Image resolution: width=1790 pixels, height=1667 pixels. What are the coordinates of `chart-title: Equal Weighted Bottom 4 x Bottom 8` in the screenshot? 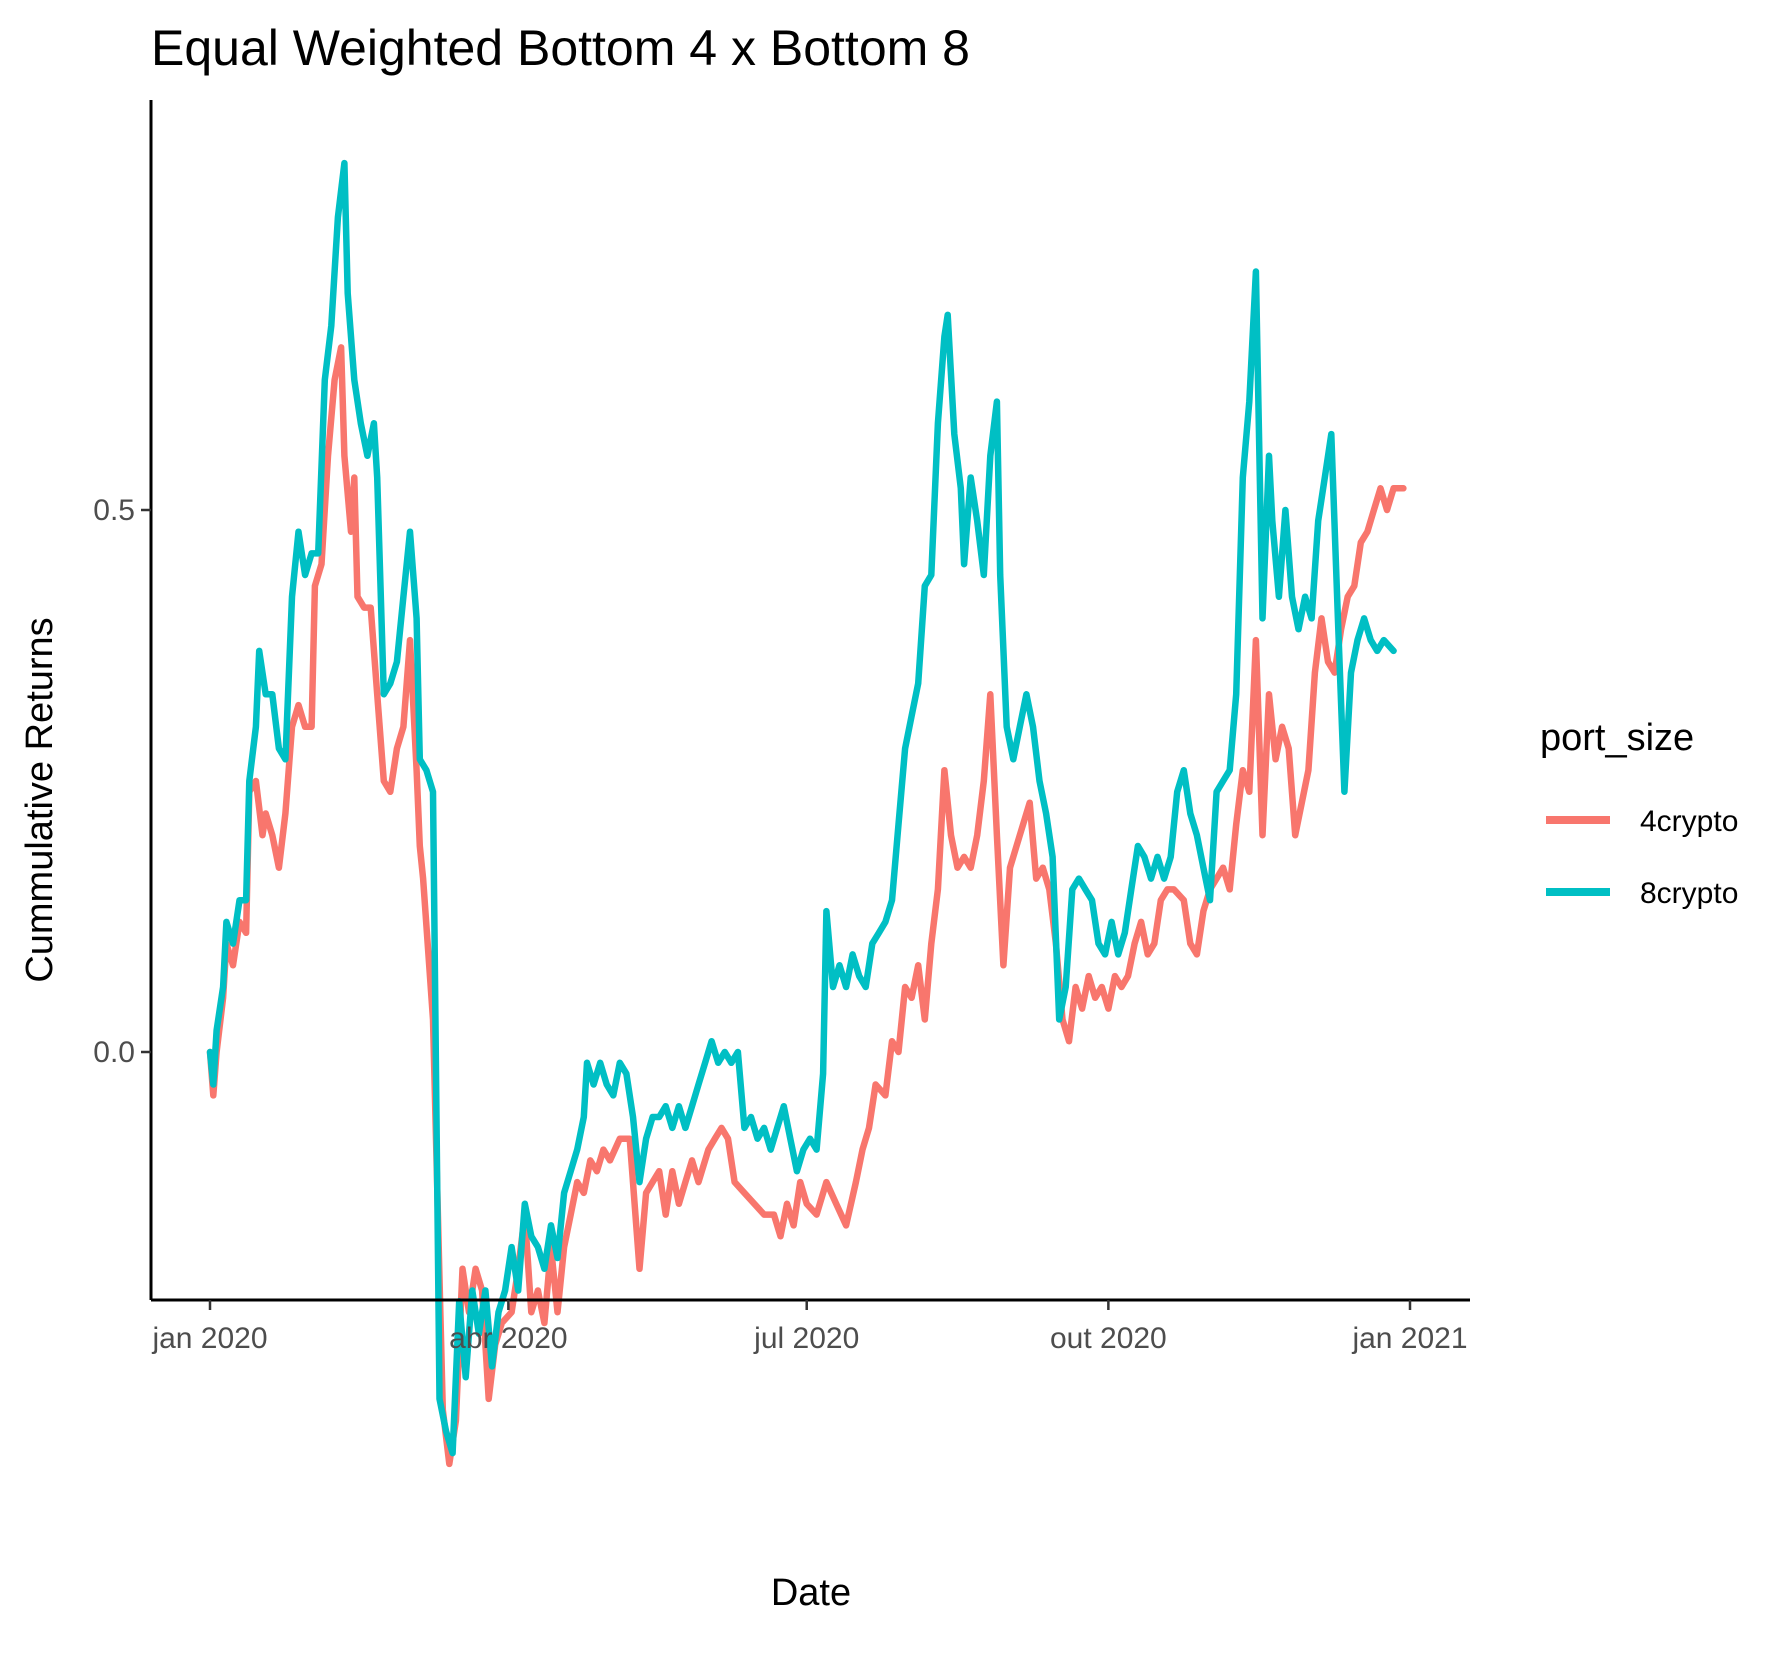 It's located at (560, 48).